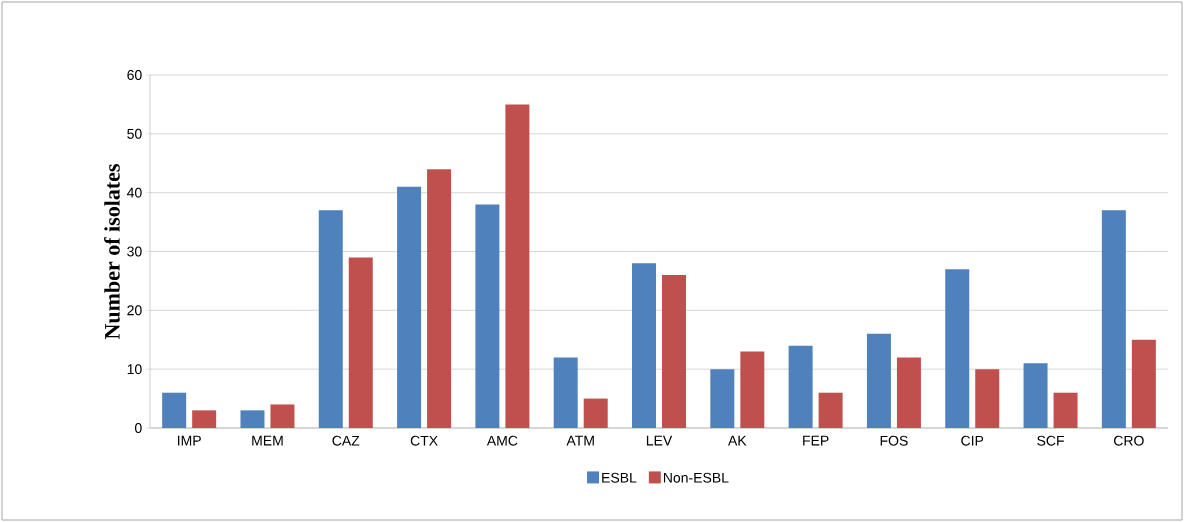 This screenshot has width=1184, height=522. What do you see at coordinates (1050, 440) in the screenshot?
I see `x-tick-label: SCF` at bounding box center [1050, 440].